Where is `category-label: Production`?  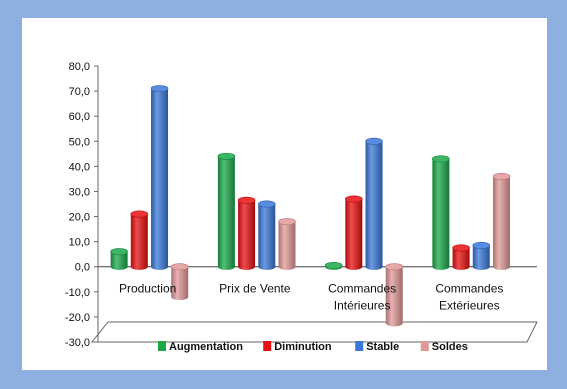
category-label: Production is located at coordinates (147, 289).